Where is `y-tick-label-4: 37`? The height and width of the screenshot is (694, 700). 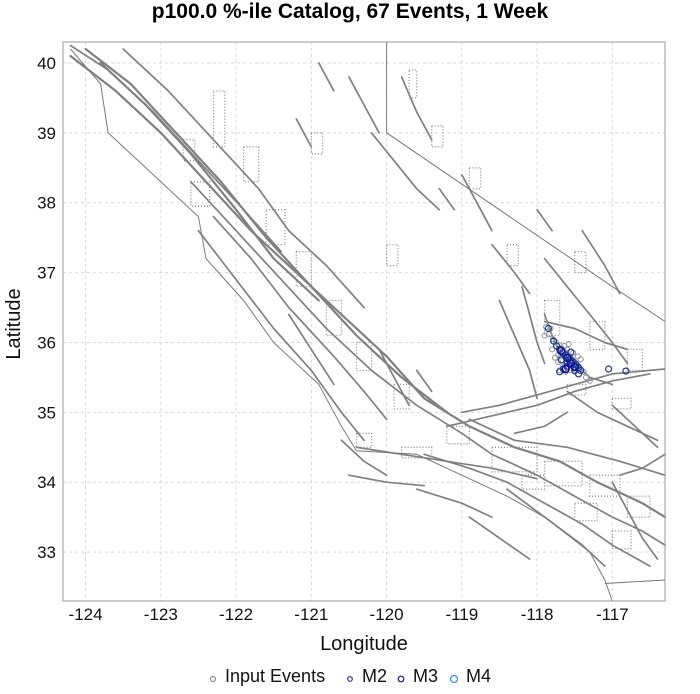
y-tick-label-4: 37 is located at coordinates (46, 273).